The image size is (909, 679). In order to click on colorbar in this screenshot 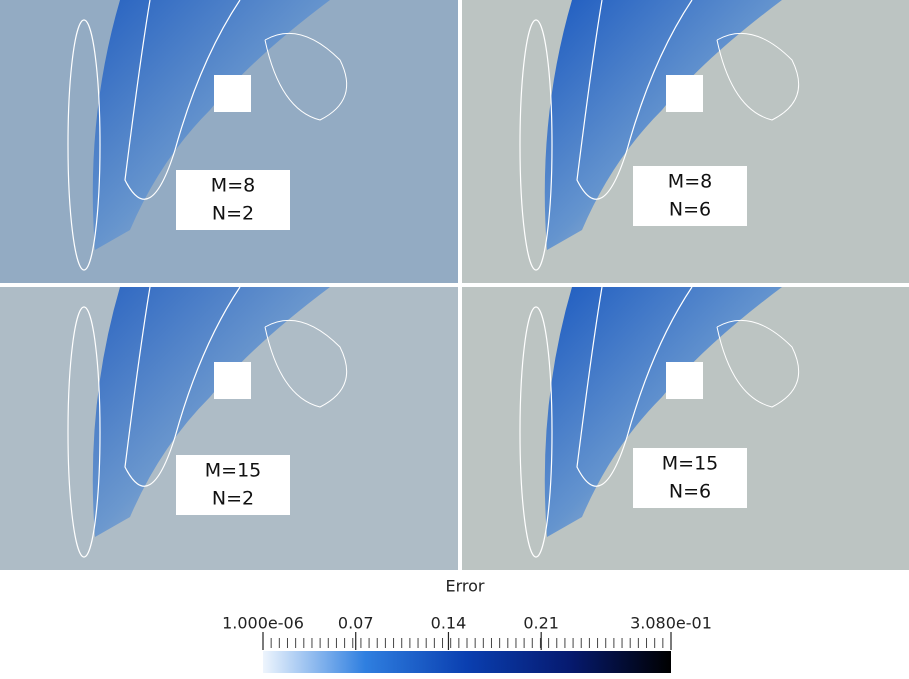, I will do `click(467, 662)`.